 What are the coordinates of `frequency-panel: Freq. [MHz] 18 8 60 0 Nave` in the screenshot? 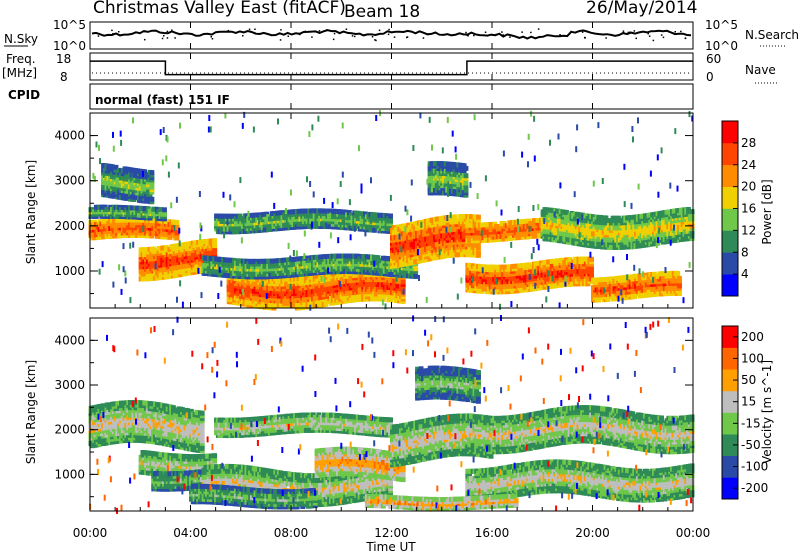 It's located at (390, 68).